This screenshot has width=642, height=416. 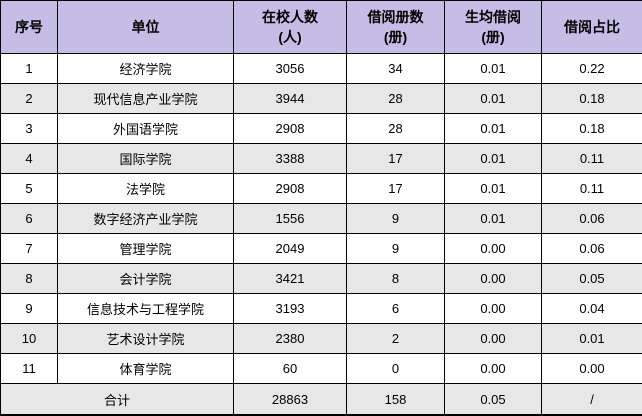 What do you see at coordinates (290, 99) in the screenshot?
I see `students-cell: 3944` at bounding box center [290, 99].